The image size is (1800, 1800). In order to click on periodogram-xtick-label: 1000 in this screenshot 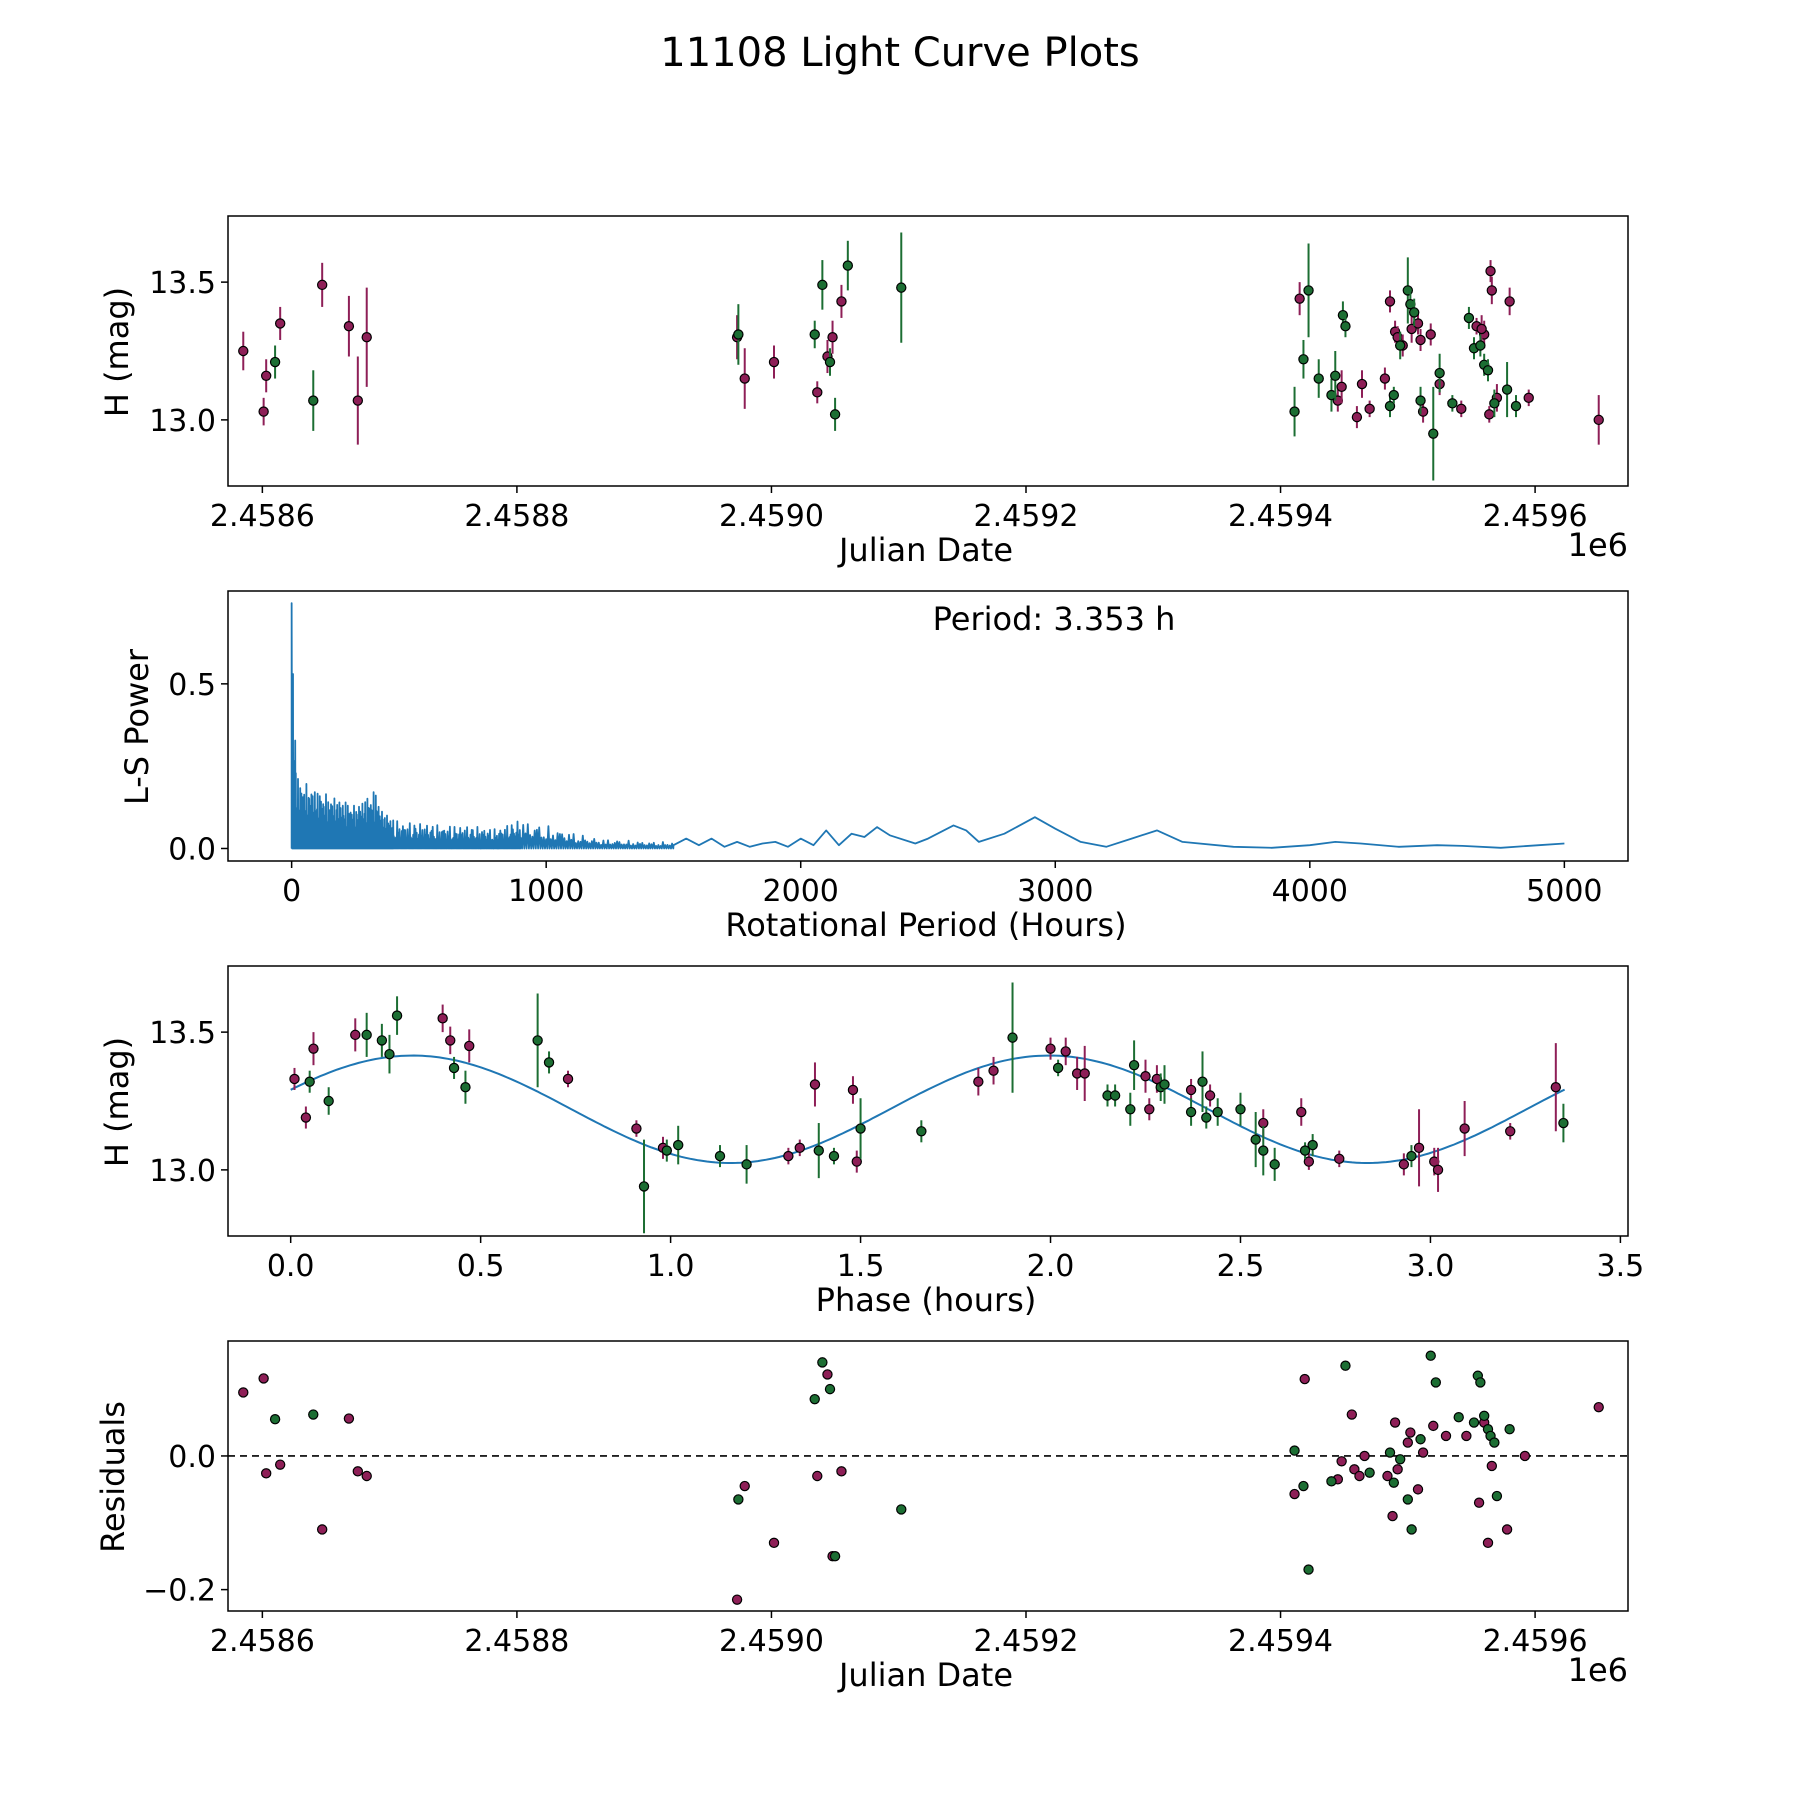, I will do `click(546, 891)`.